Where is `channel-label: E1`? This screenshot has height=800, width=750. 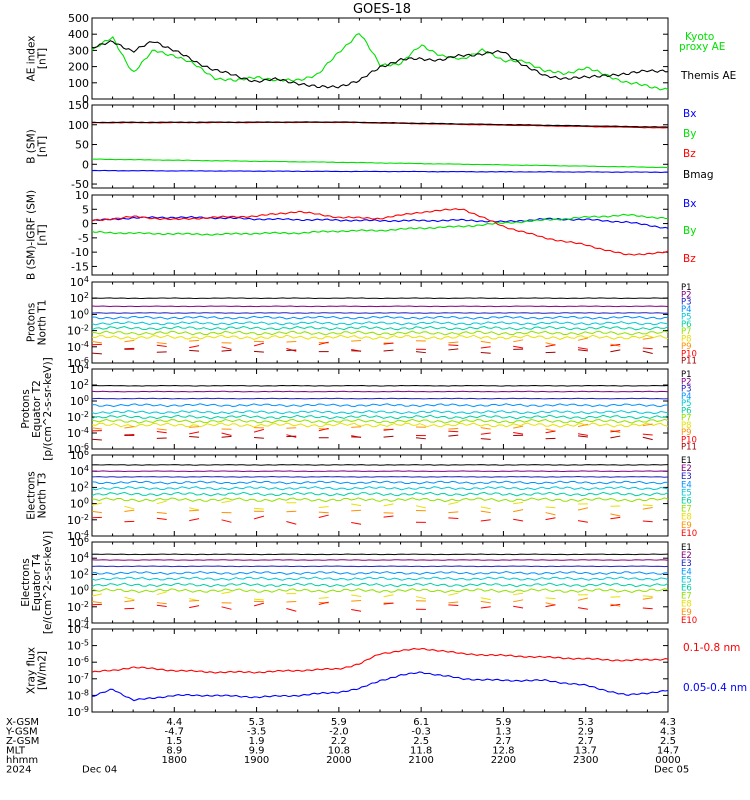
channel-label: E1 is located at coordinates (686, 548).